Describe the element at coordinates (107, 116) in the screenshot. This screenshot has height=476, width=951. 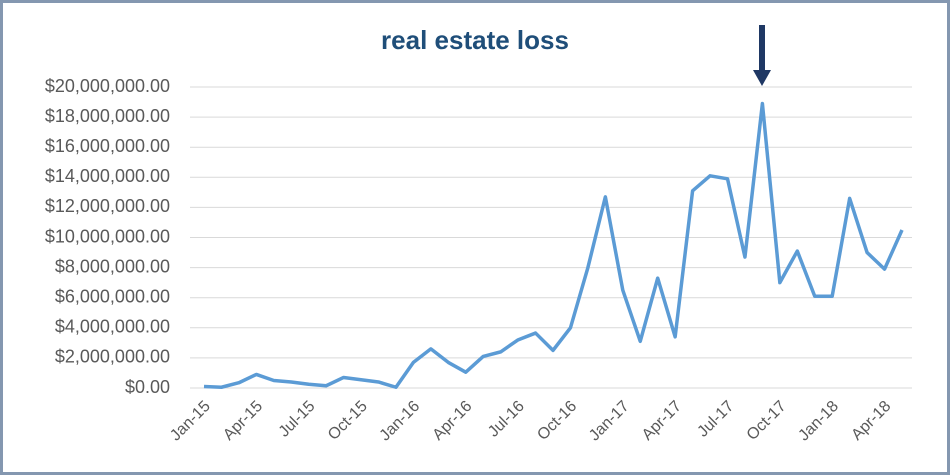
I see `y-tick-label: $18,000,000.00` at that location.